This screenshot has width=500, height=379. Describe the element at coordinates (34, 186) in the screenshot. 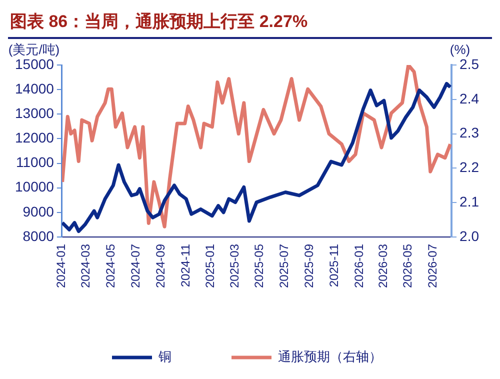

I see `y-tick-label: 10000` at that location.